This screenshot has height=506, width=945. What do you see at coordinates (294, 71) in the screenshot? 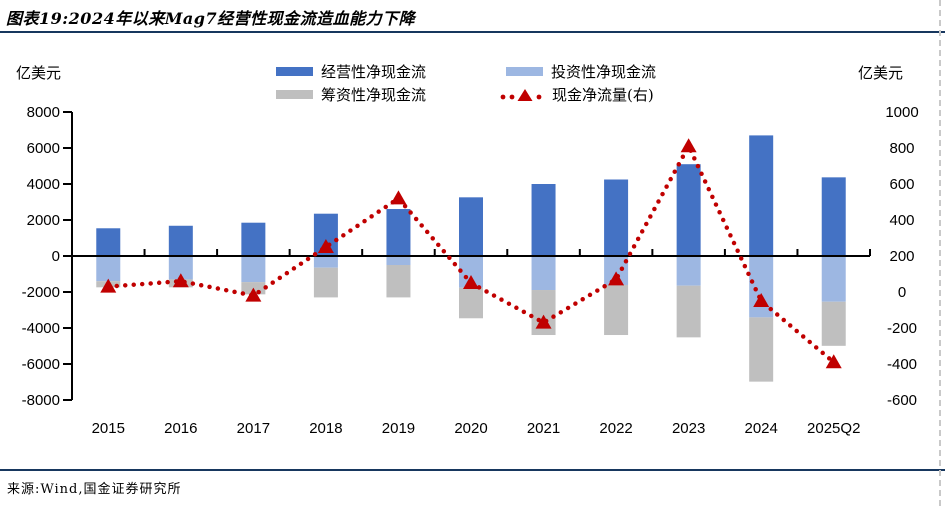
I see `legend-swatch-operating-icon` at bounding box center [294, 71].